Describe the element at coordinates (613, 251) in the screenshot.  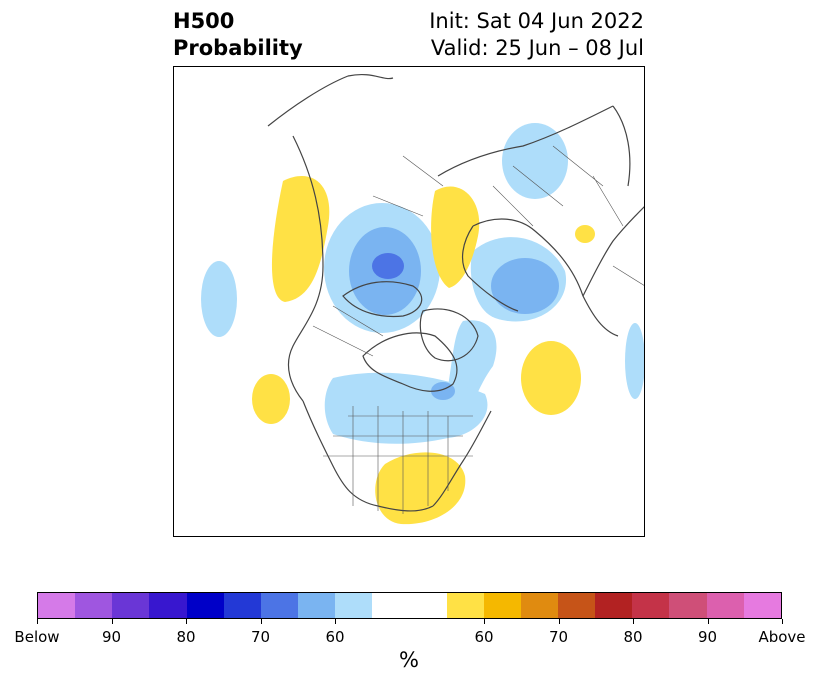
I see `coastline-russia-east` at that location.